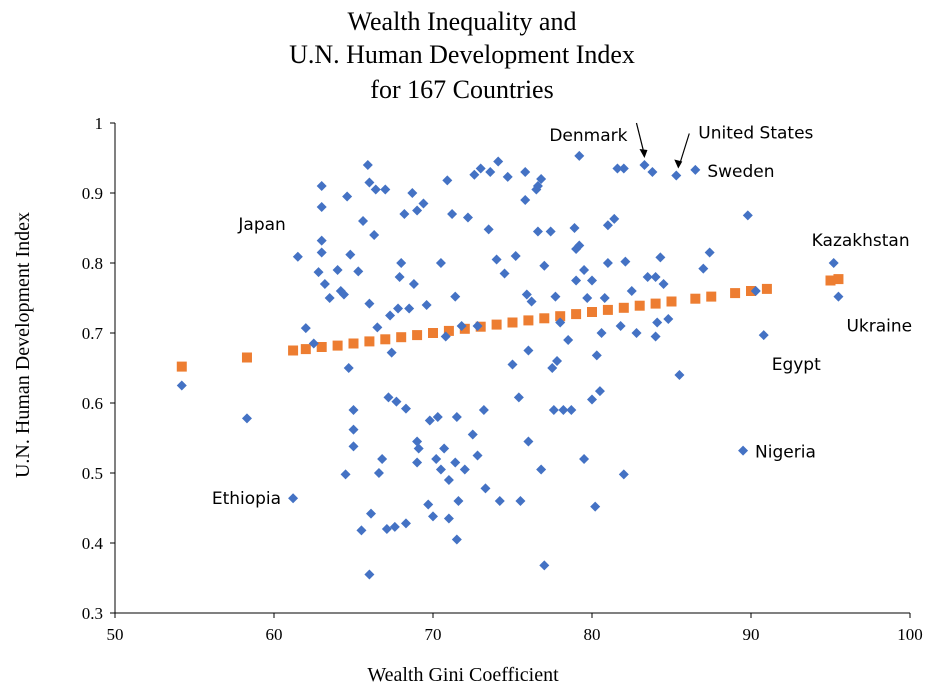 The image size is (935, 697). I want to click on x-tick-label: 50, so click(115, 634).